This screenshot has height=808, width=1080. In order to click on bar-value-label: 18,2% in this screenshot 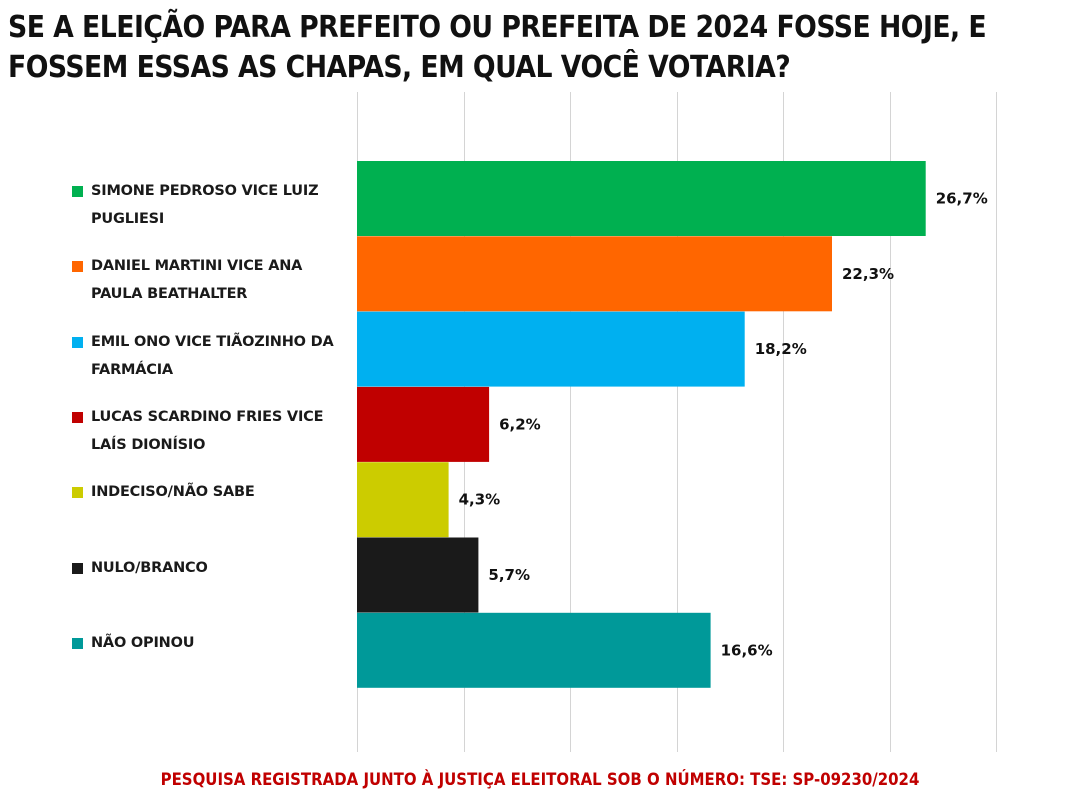, I will do `click(781, 349)`.